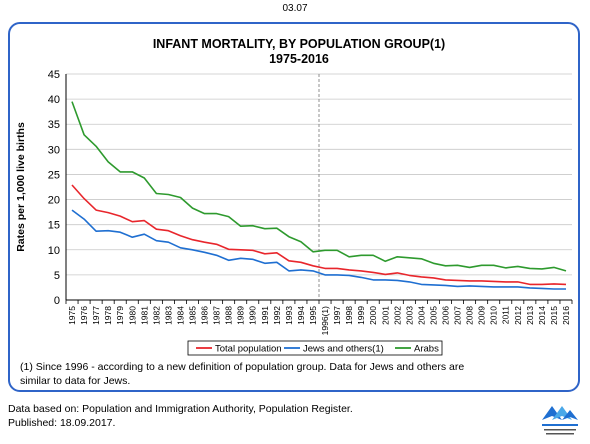 The height and width of the screenshot is (444, 590). Describe the element at coordinates (433, 315) in the screenshot. I see `x-tick-label: 2005` at that location.